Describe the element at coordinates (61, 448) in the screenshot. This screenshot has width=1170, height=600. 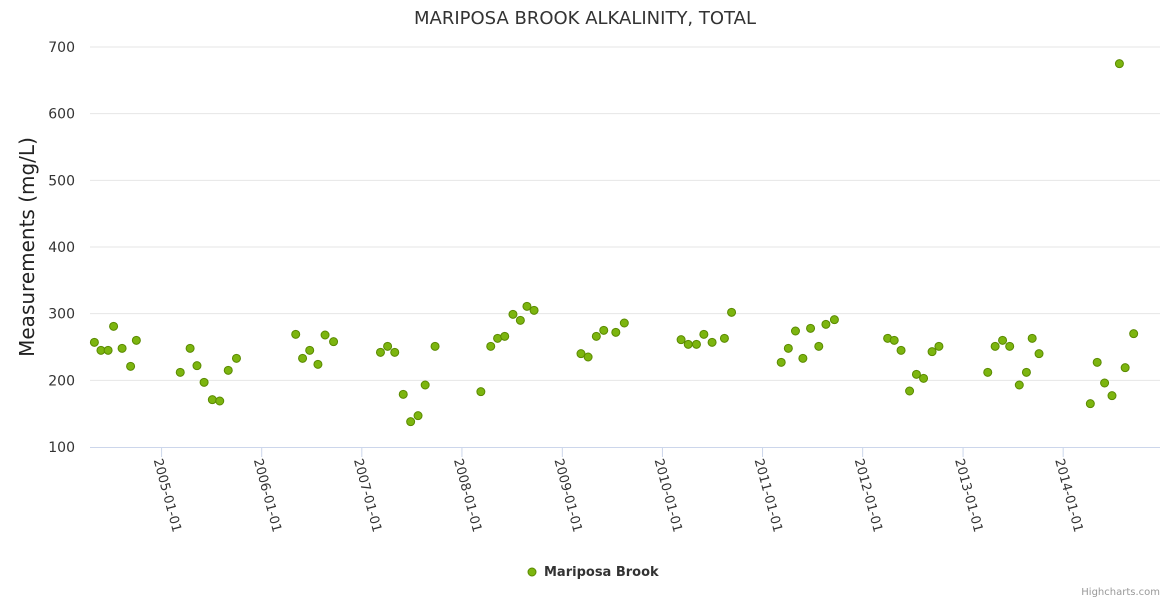
I see `y-tick-label: 100` at that location.